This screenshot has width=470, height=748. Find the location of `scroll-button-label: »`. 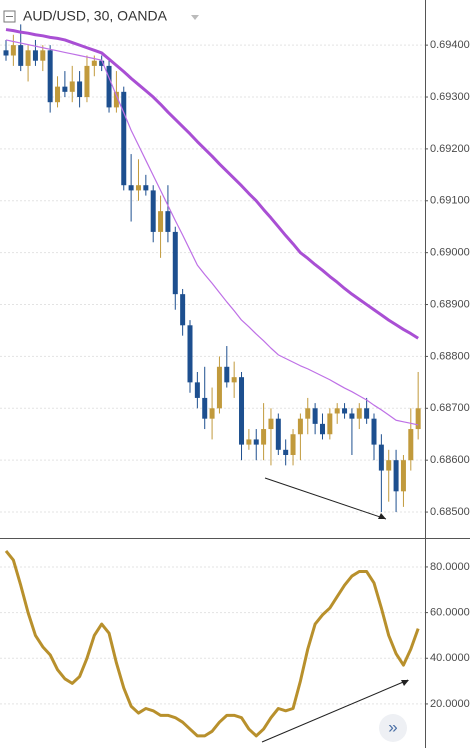

scroll-button-label: » is located at coordinates (392, 726).